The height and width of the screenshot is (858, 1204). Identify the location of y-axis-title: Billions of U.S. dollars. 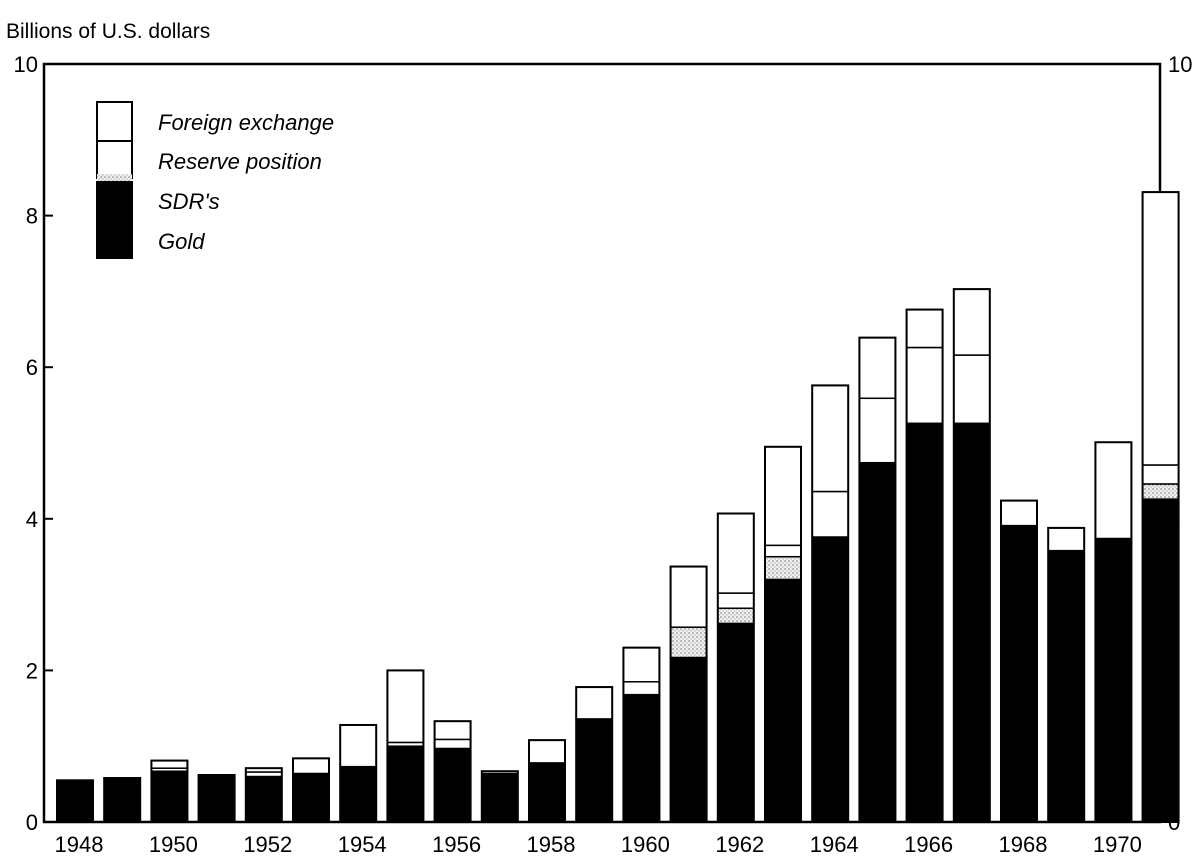
(108, 31).